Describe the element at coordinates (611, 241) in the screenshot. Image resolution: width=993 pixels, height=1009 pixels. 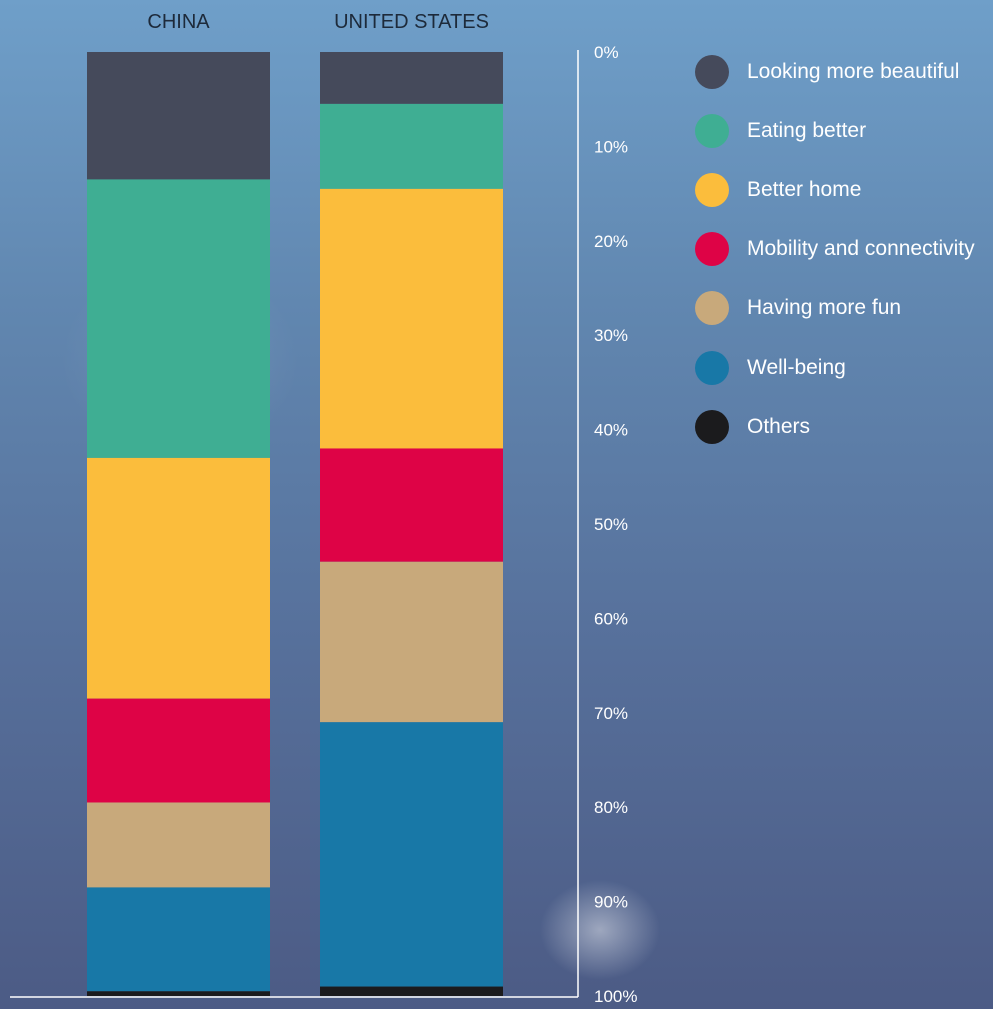
I see `y-tick-label: 20%` at that location.